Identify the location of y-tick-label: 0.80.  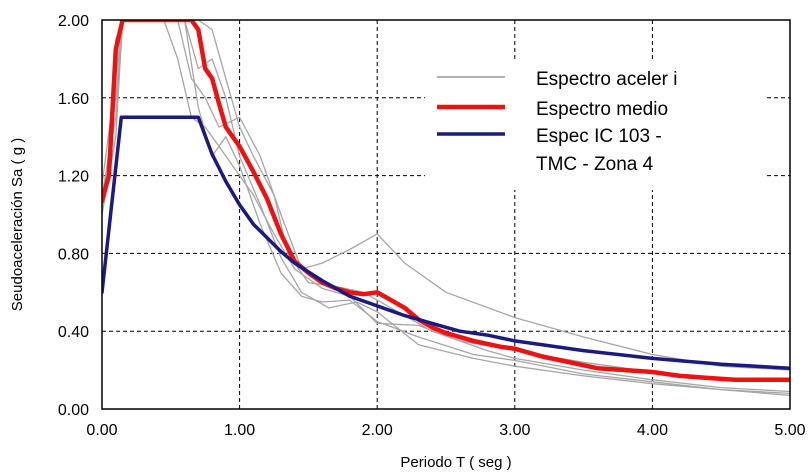
(73, 254).